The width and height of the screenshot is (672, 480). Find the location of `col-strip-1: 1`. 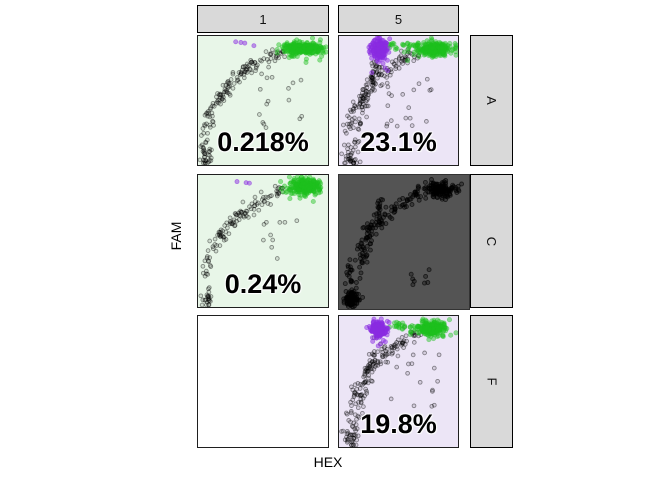

col-strip-1: 1 is located at coordinates (263, 19).